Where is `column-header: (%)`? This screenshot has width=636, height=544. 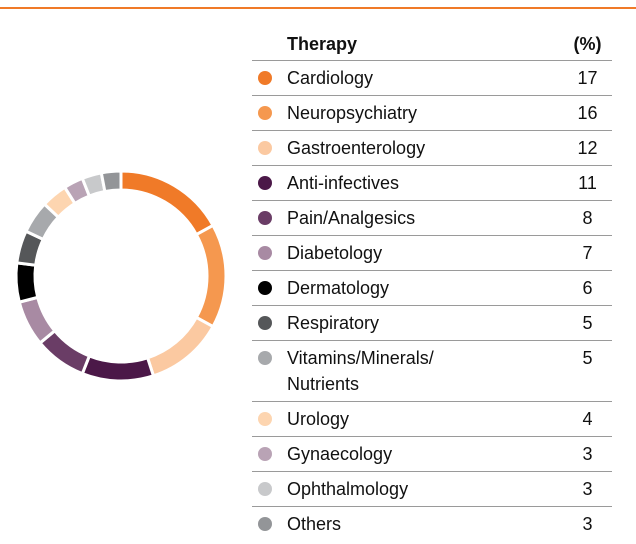 column-header: (%) is located at coordinates (587, 44).